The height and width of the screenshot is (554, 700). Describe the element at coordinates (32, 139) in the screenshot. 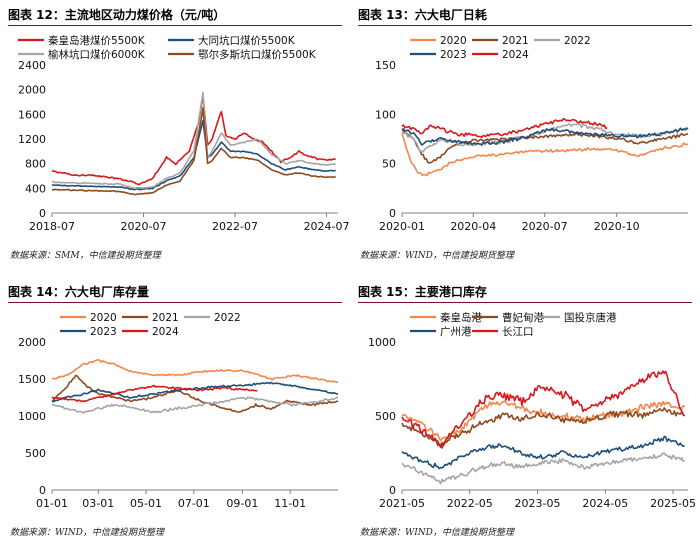

I see `y-tick-label: 1200` at that location.